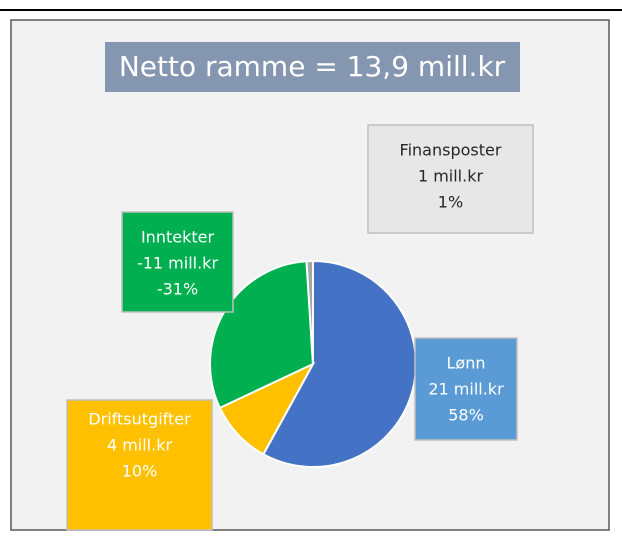 Image resolution: width=622 pixels, height=546 pixels. Describe the element at coordinates (140, 471) in the screenshot. I see `label-percent: 10%` at that location.